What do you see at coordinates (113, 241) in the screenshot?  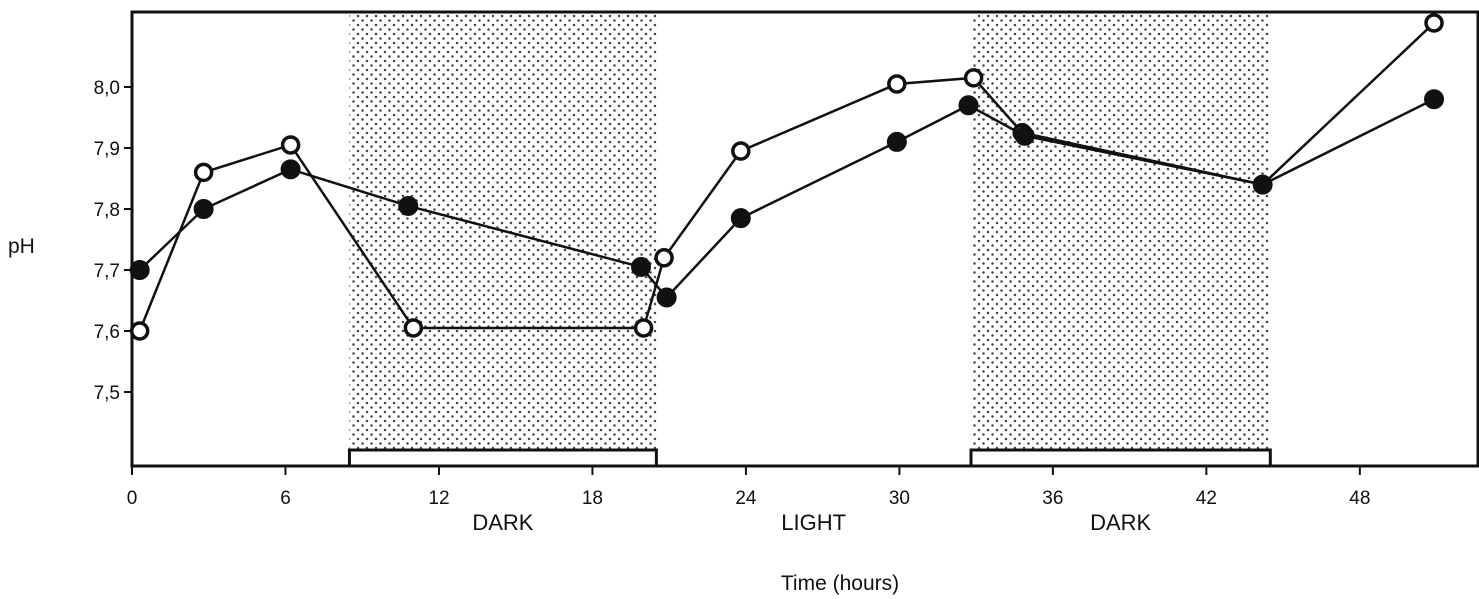 I see `y-axis-ticks: 7,5 7,6 7,7 7,8 7,9 8,0` at bounding box center [113, 241].